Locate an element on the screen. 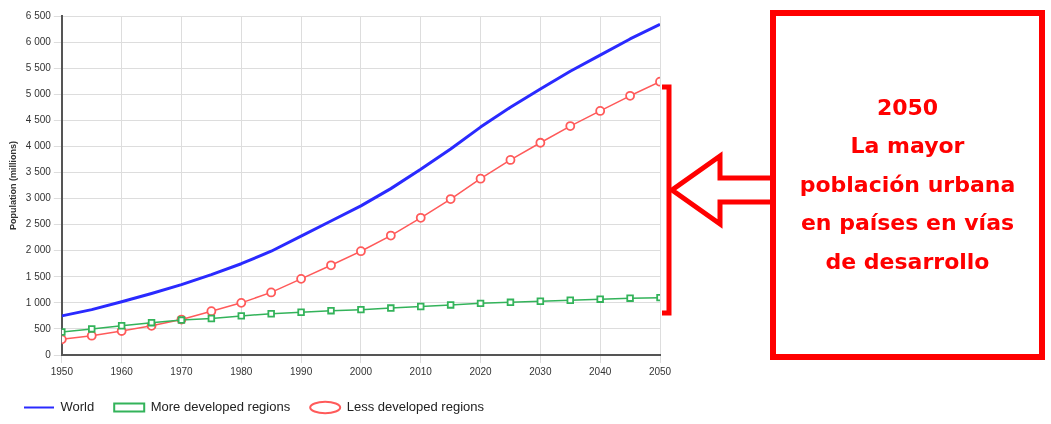 Image resolution: width=1051 pixels, height=424 pixels. y-tick-label: 4 500 is located at coordinates (38, 120).